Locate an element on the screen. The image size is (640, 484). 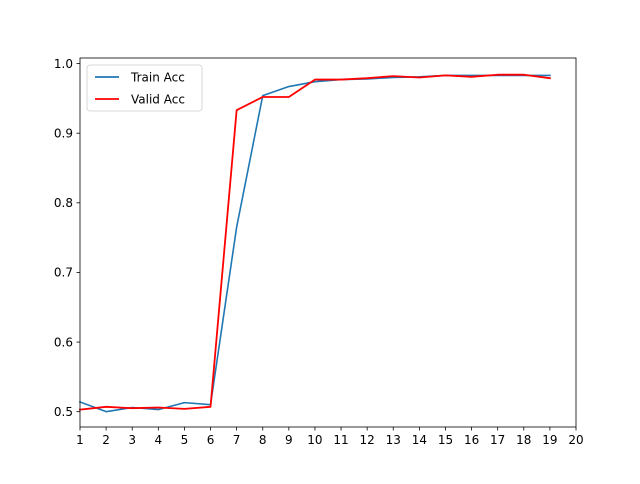
x-tick-label-12: 12 is located at coordinates (367, 440).